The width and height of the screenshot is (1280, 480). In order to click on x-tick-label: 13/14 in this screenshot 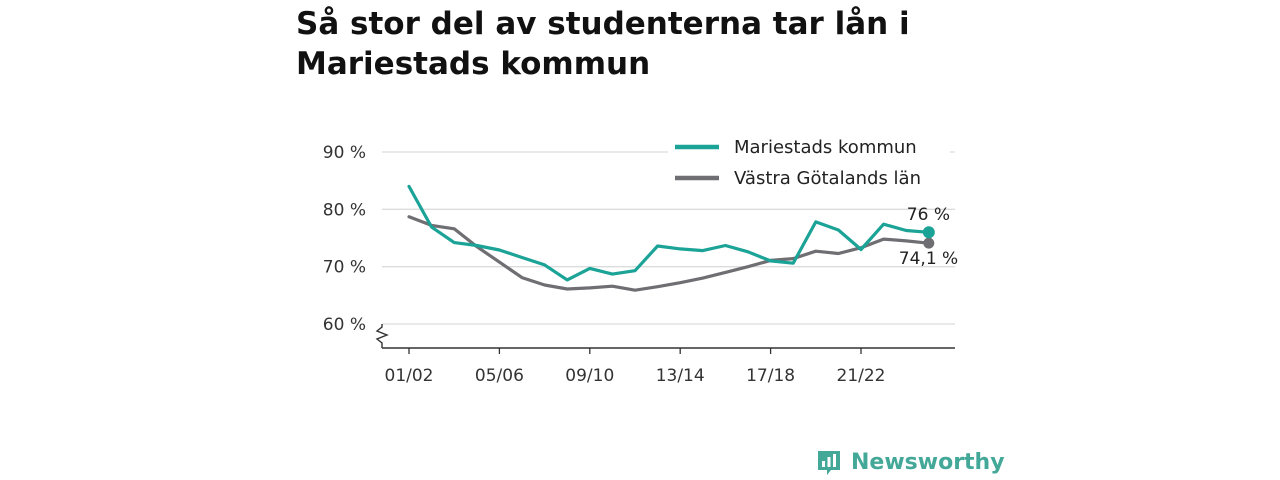, I will do `click(680, 376)`.